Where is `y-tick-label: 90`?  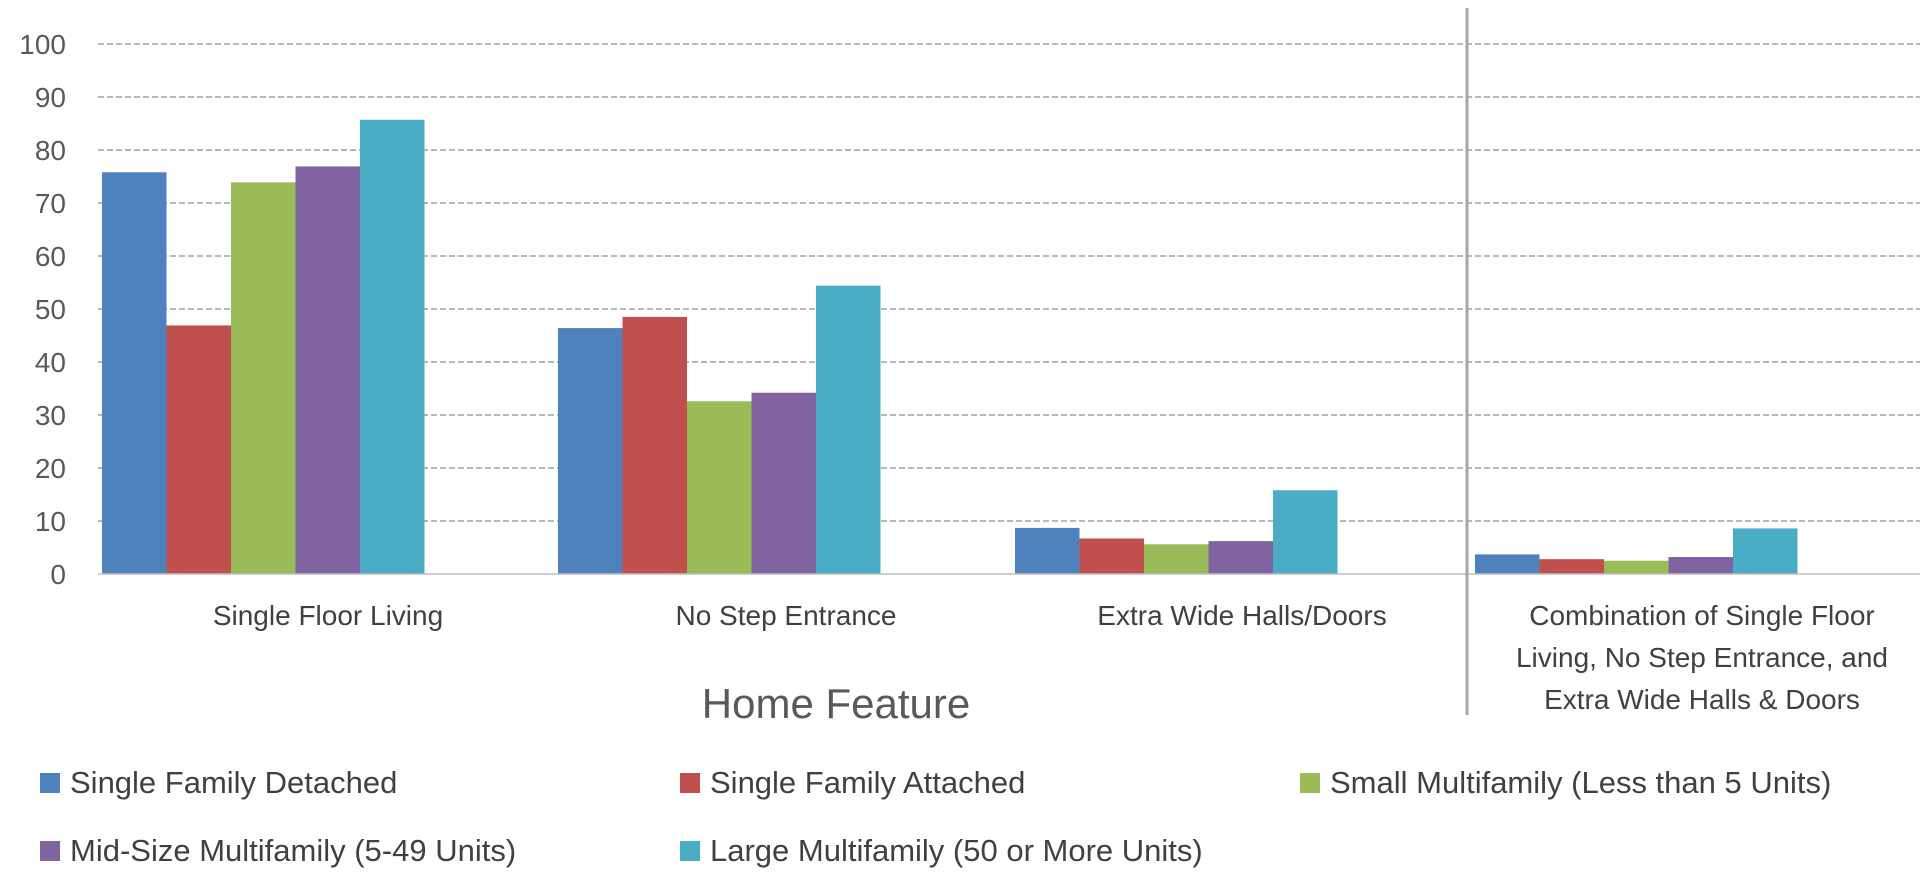
y-tick-label: 90 is located at coordinates (50, 97).